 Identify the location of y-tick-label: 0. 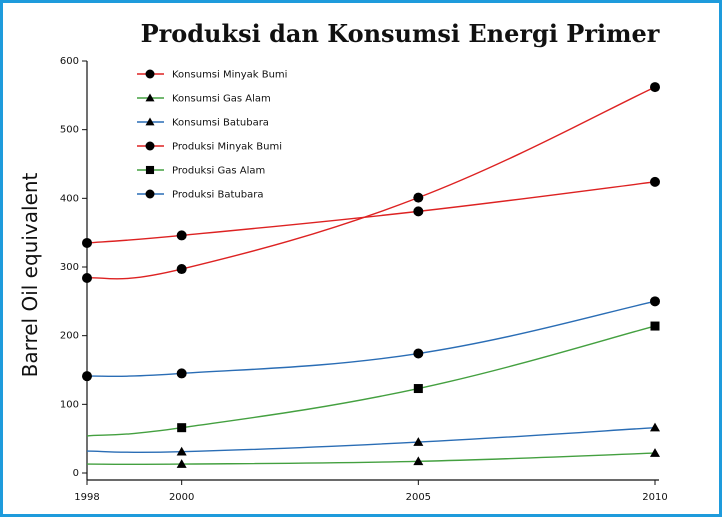
(76, 473).